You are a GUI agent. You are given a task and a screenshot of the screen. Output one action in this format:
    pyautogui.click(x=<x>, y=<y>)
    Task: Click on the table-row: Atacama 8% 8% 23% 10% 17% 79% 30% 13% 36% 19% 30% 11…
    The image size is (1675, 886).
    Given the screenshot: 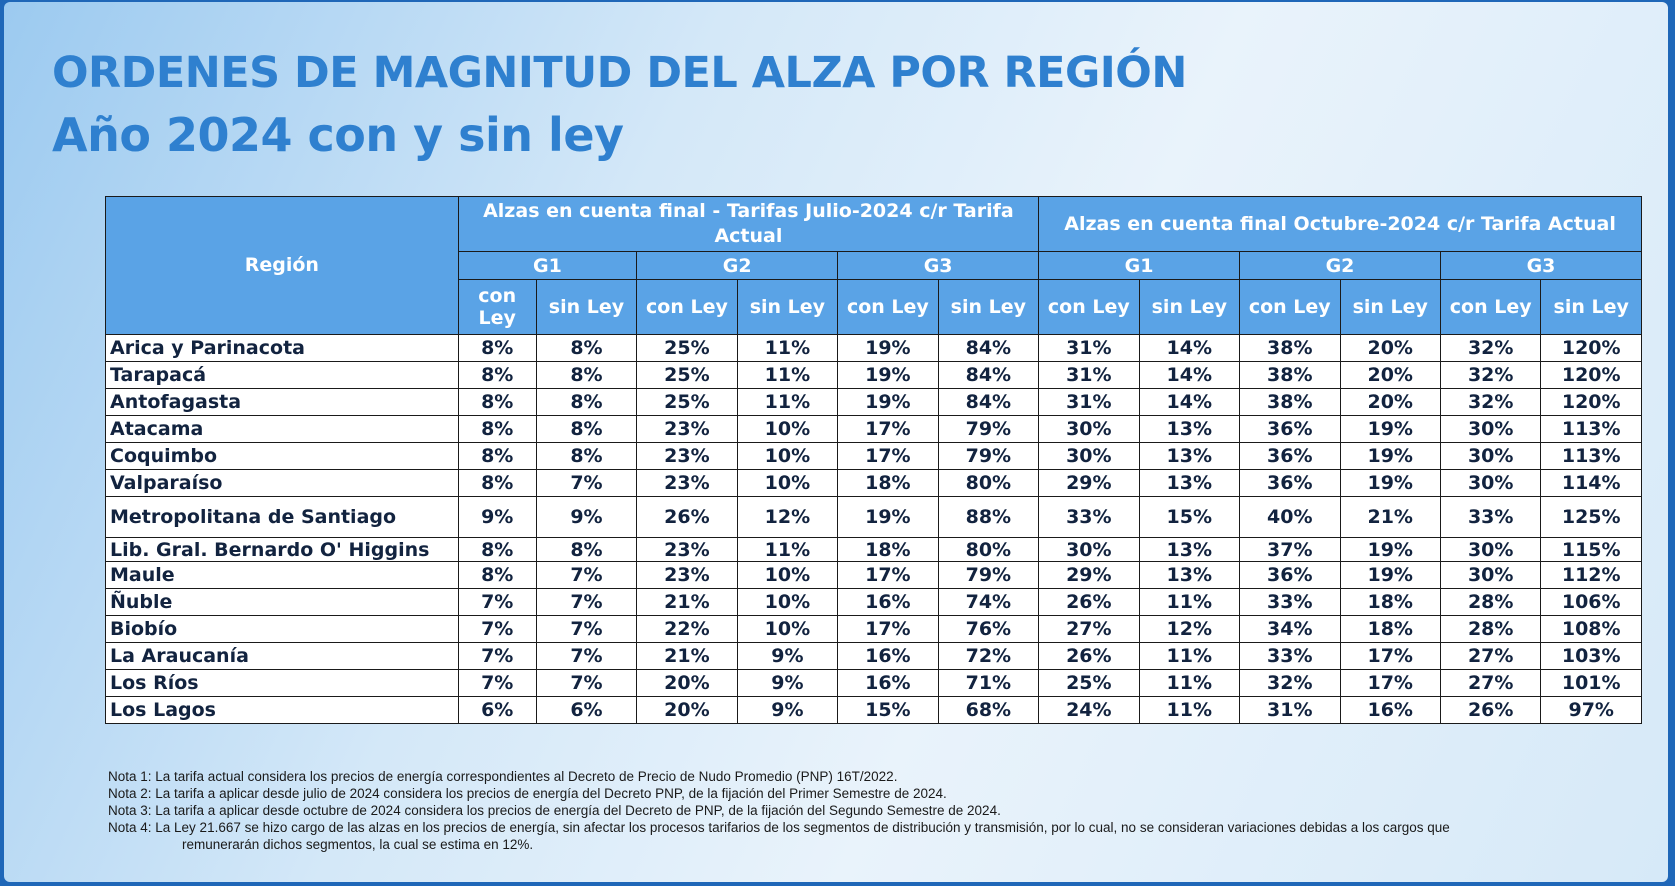 What is the action you would take?
    pyautogui.click(x=873, y=429)
    